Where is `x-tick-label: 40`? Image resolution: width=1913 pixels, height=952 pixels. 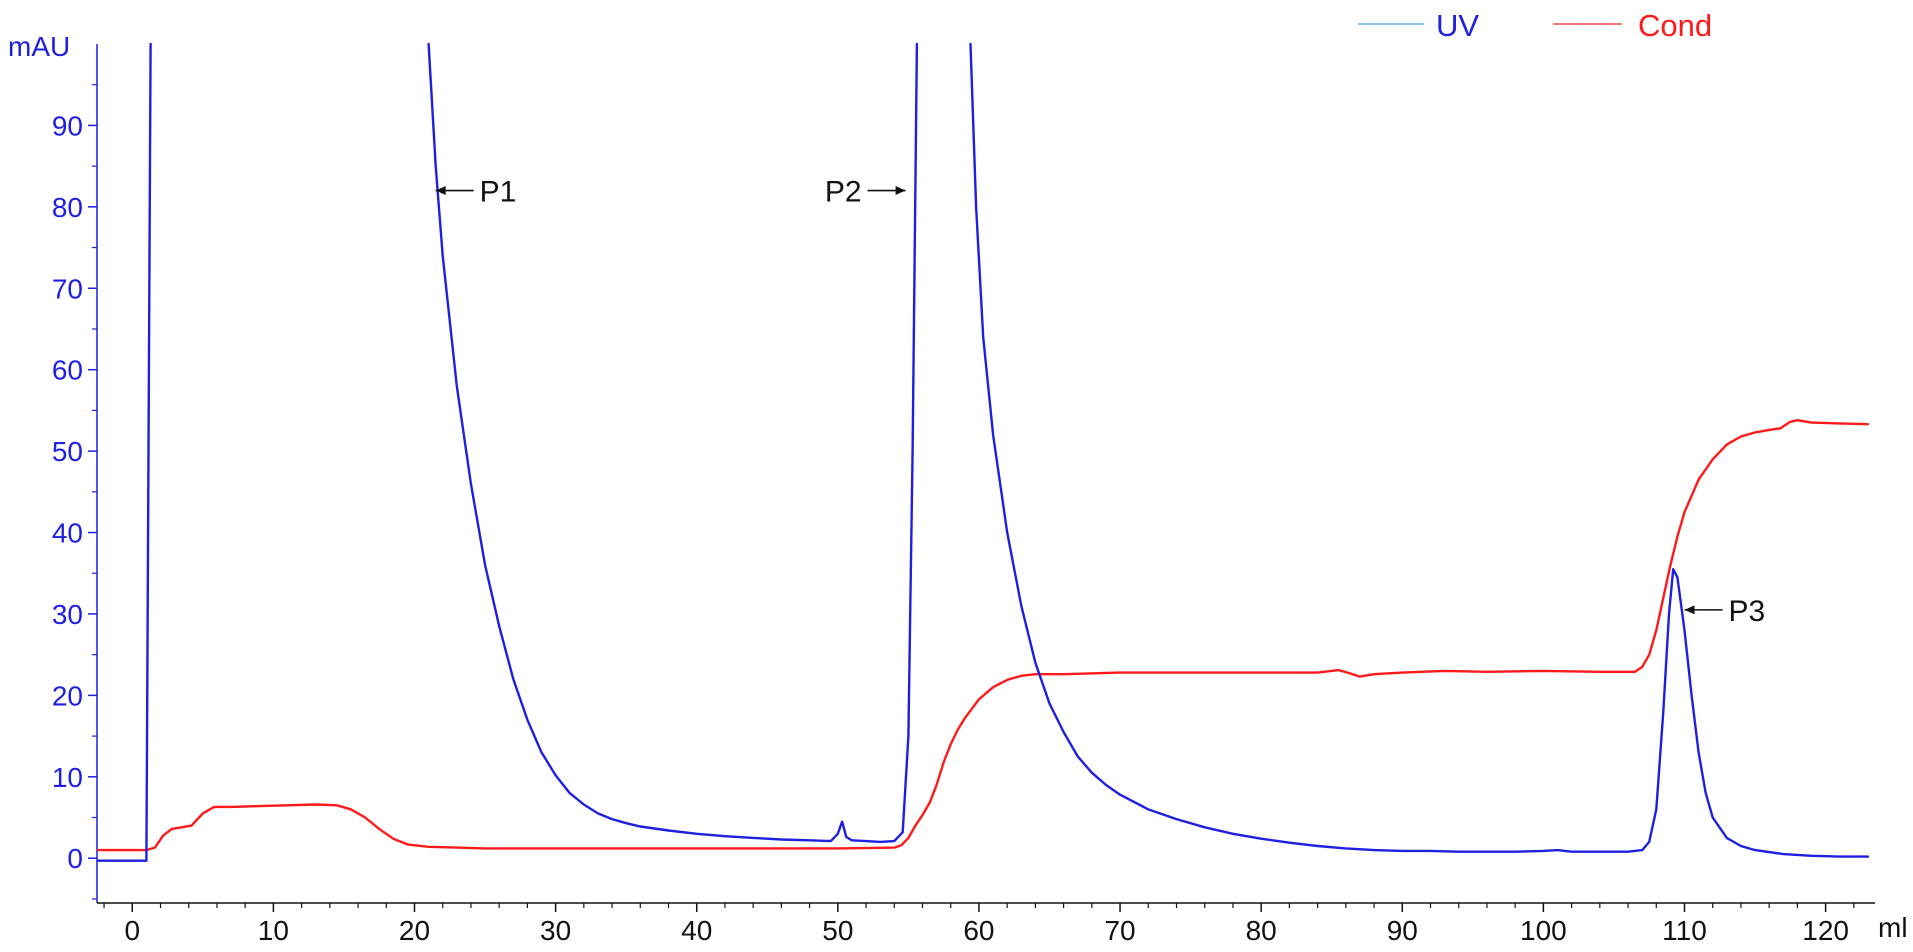 x-tick-label: 40 is located at coordinates (696, 930).